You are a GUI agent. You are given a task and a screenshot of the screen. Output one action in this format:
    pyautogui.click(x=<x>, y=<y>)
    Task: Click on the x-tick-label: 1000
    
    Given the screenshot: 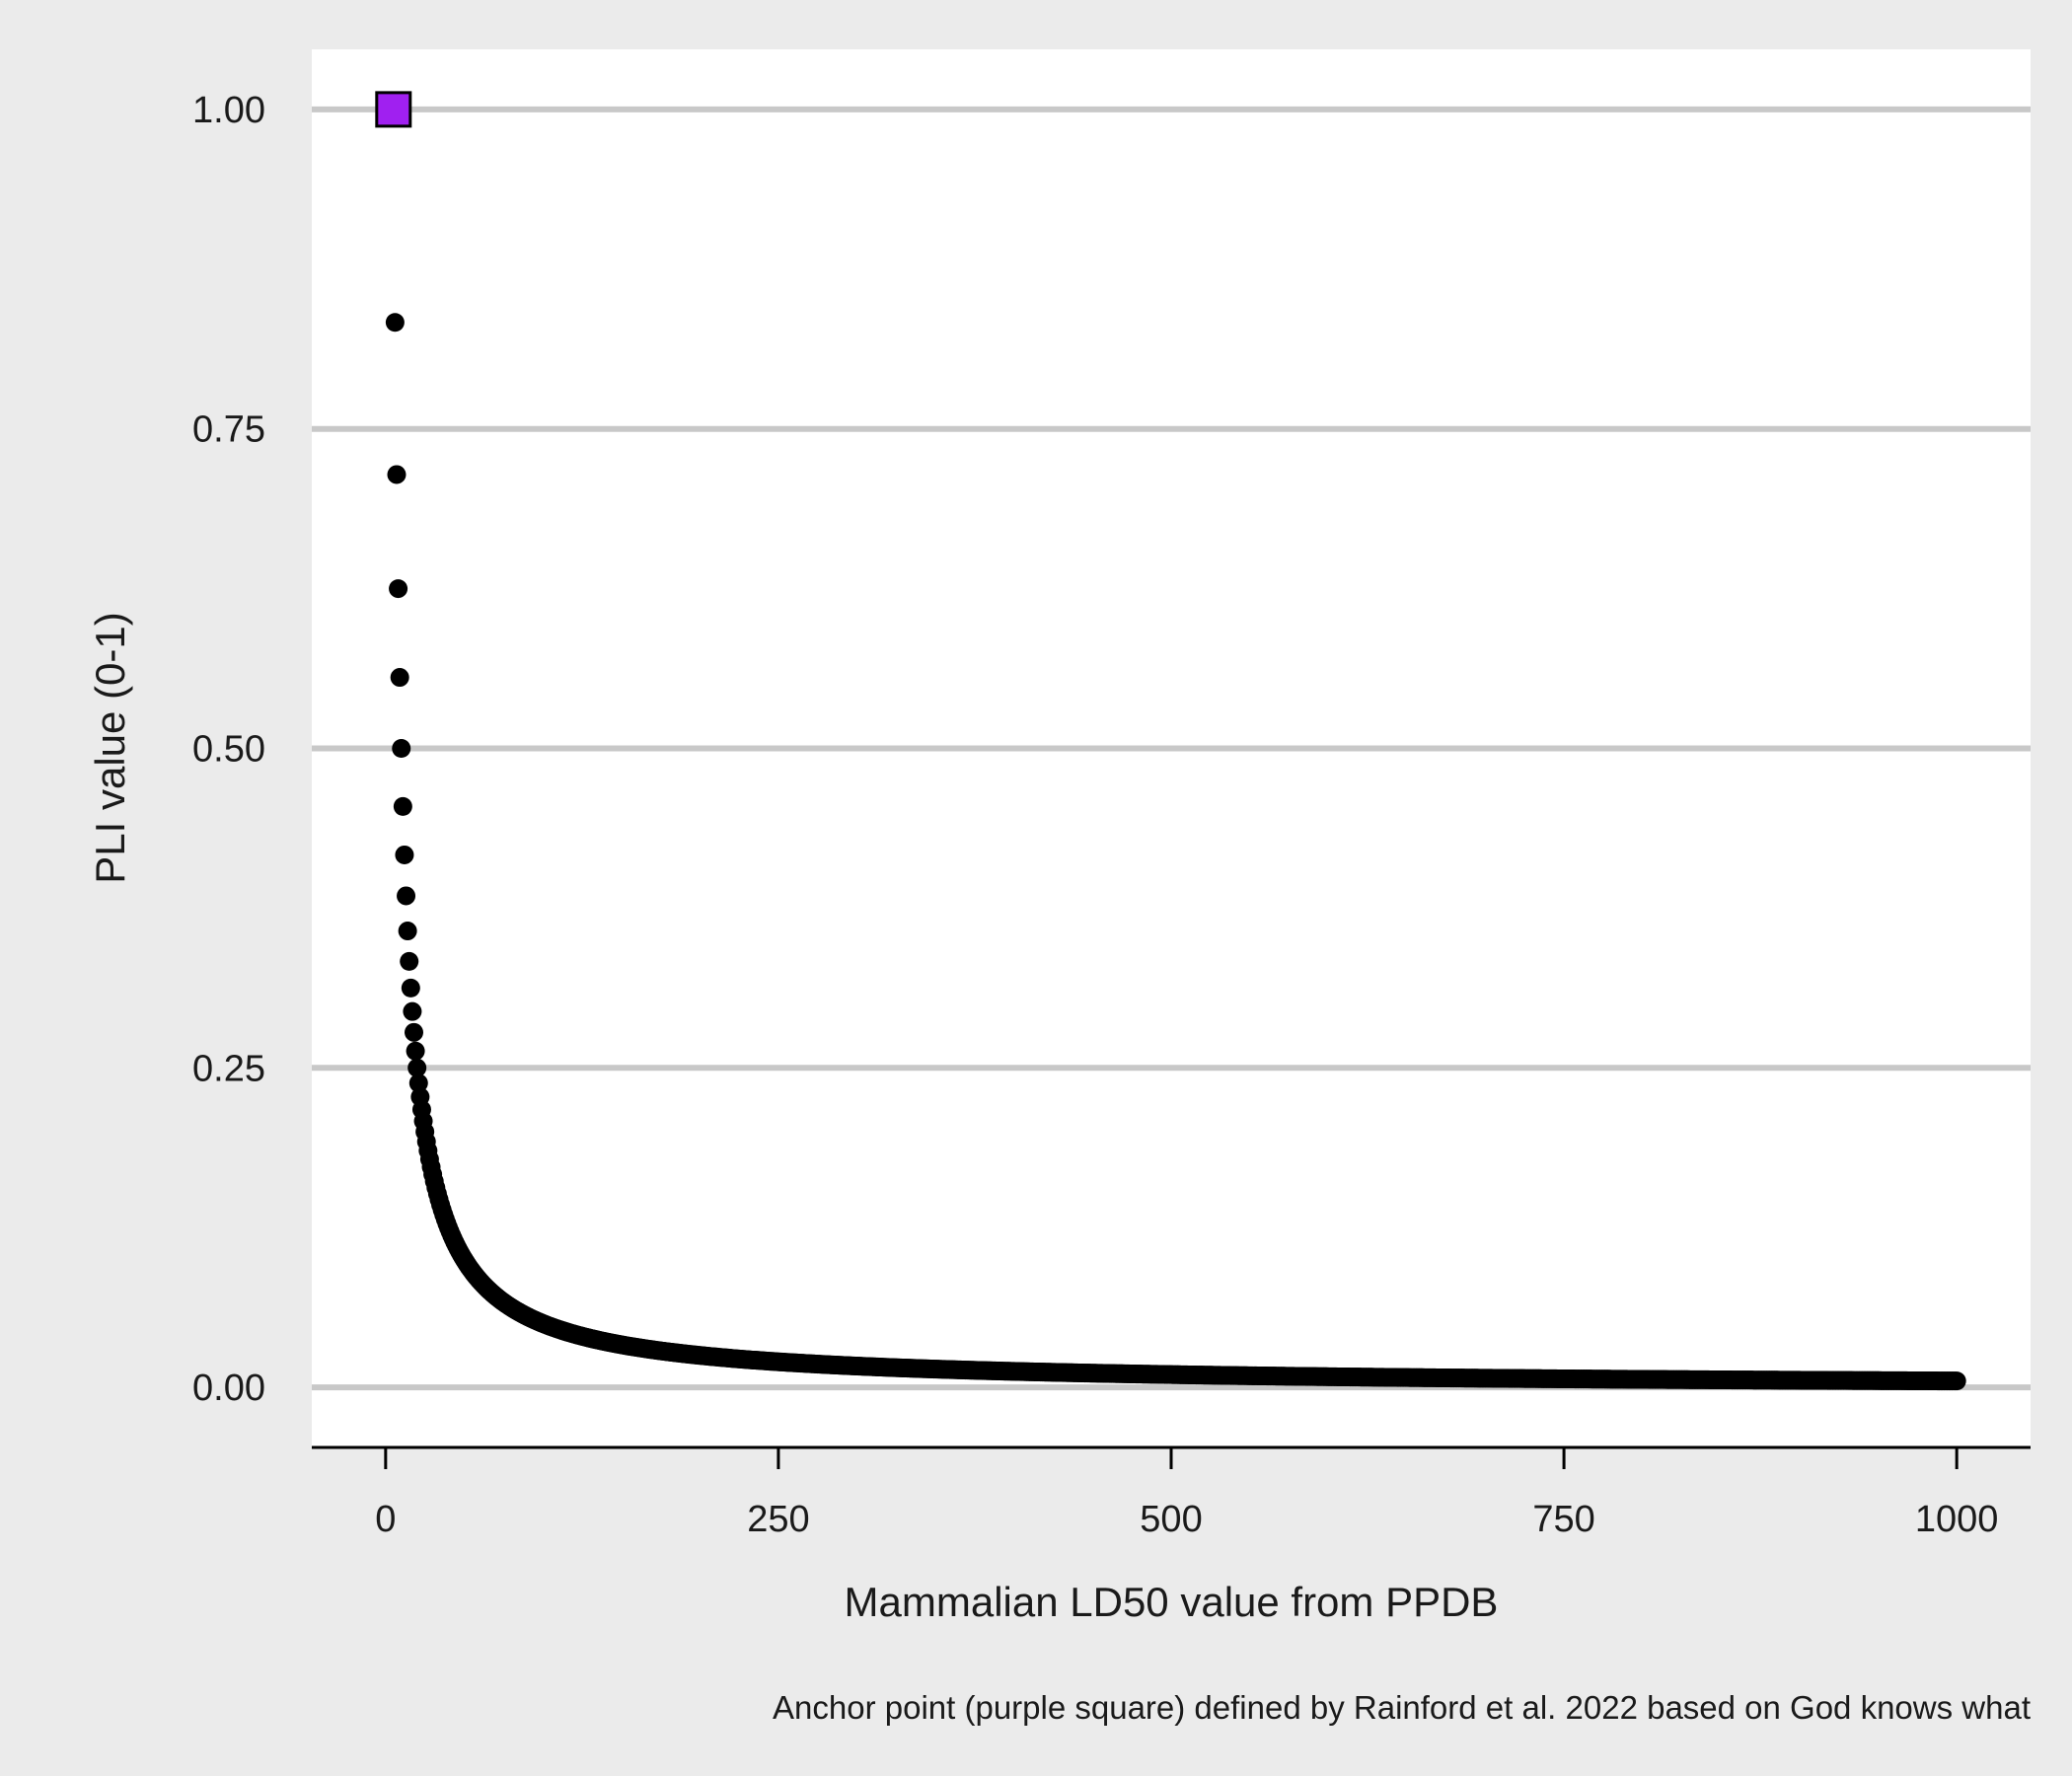 What is the action you would take?
    pyautogui.click(x=1957, y=1520)
    